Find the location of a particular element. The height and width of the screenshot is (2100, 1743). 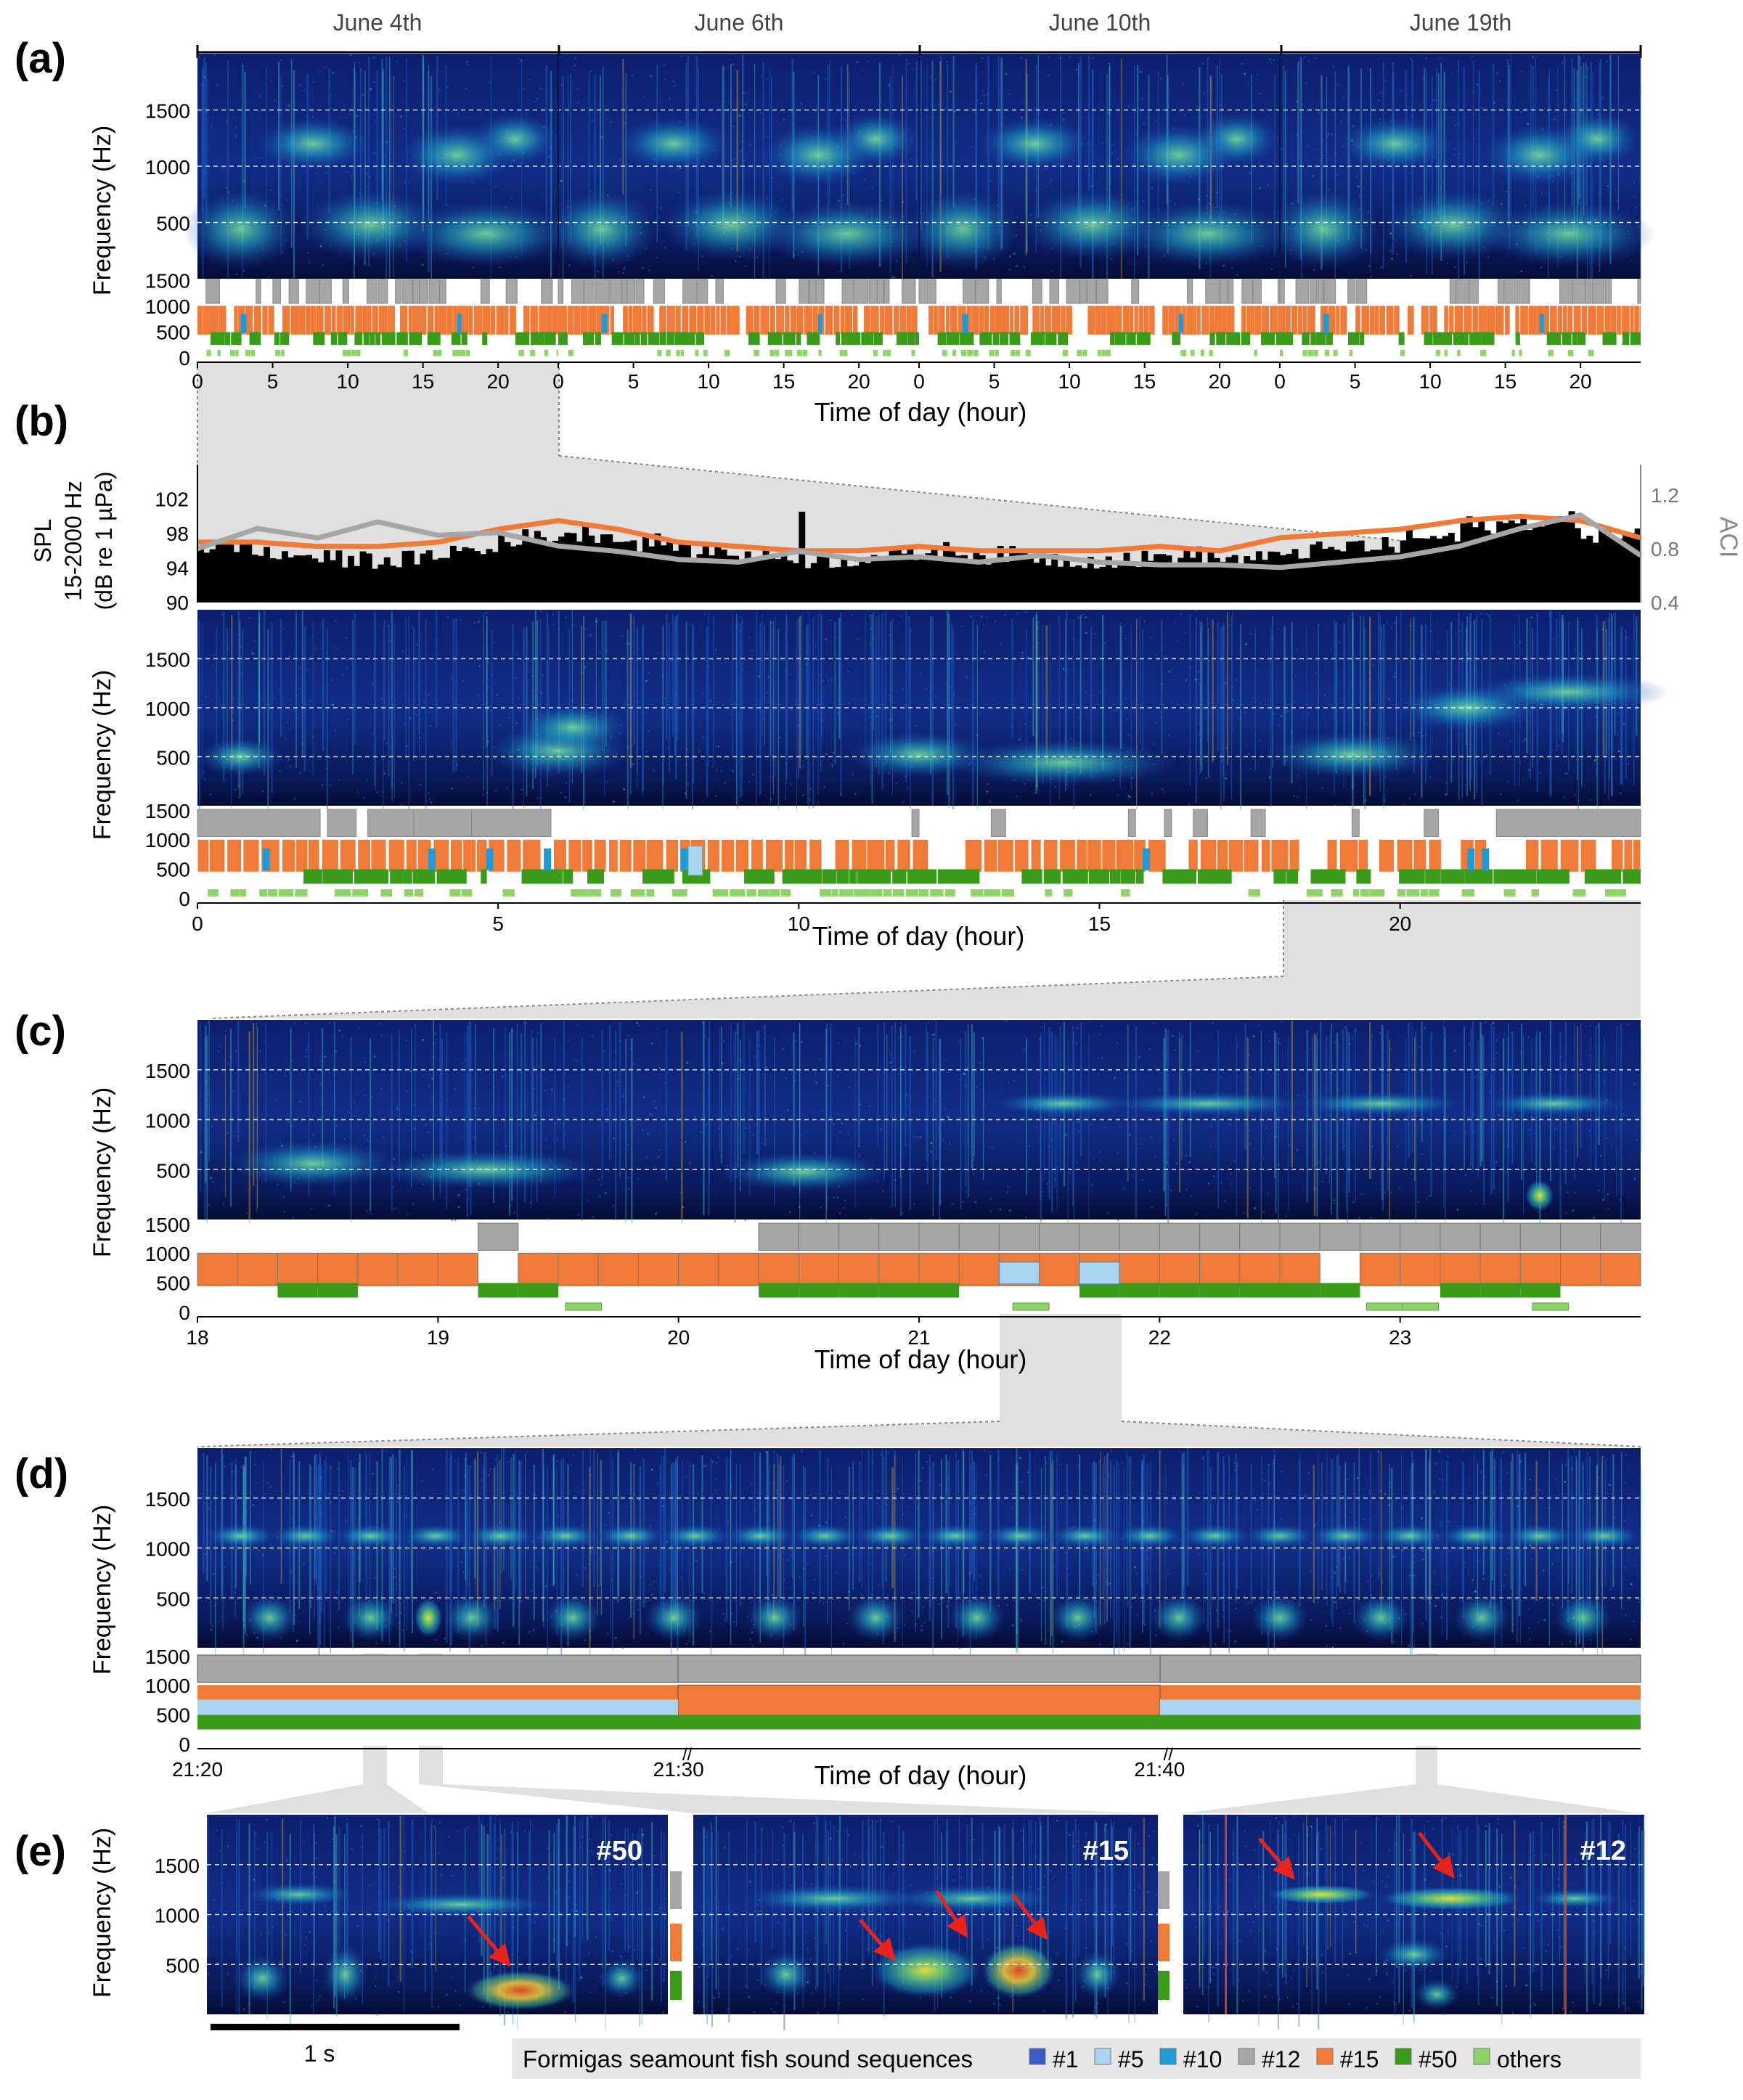

axis-d-break-1: // is located at coordinates (687, 1755).